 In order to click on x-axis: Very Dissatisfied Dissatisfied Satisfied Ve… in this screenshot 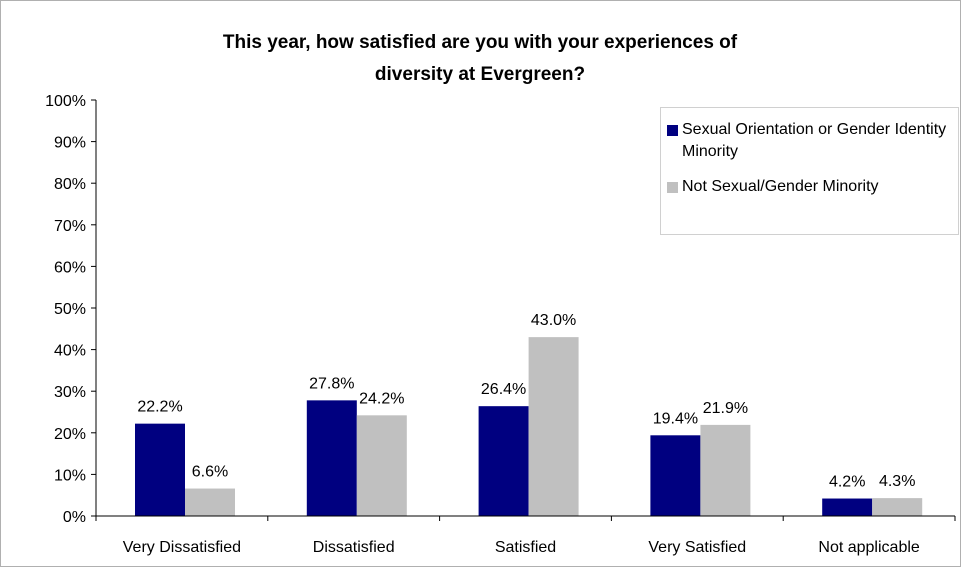, I will do `click(525, 535)`.